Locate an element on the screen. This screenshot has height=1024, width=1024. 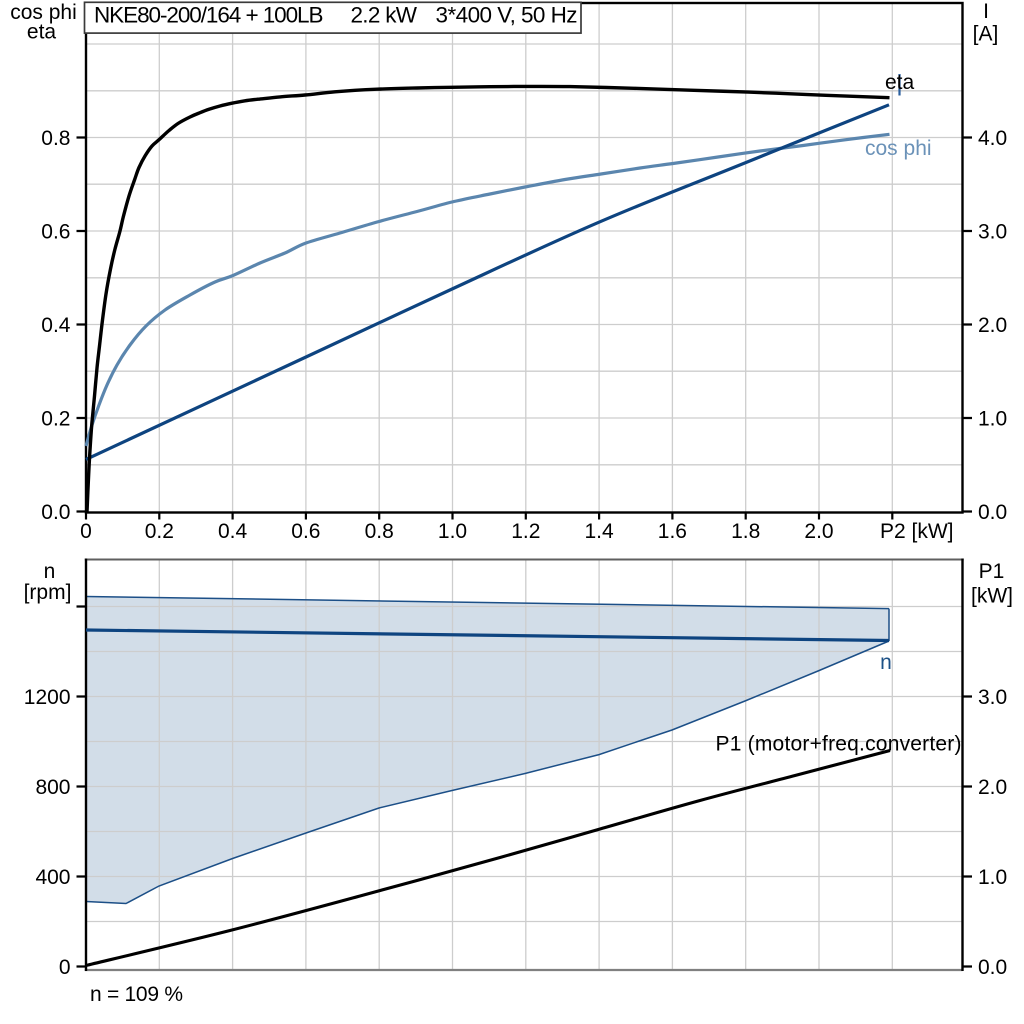
svg-text: 3*400 V, 50 Hz is located at coordinates (507, 15).